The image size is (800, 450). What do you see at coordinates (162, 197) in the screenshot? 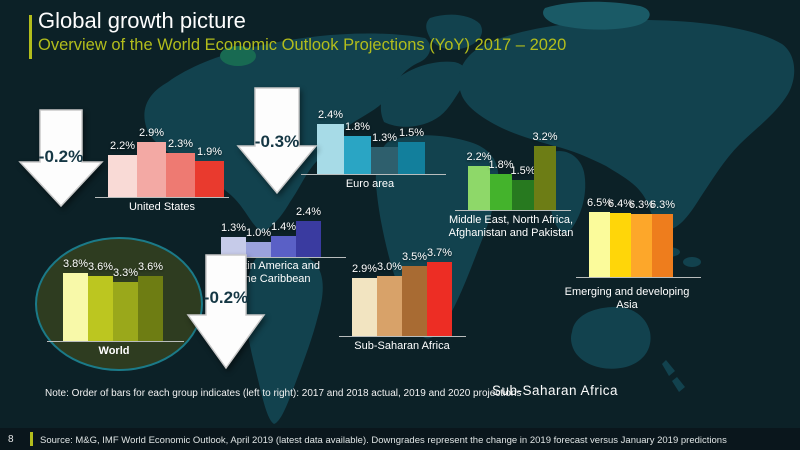
I see `chart-axis-united-states` at bounding box center [162, 197].